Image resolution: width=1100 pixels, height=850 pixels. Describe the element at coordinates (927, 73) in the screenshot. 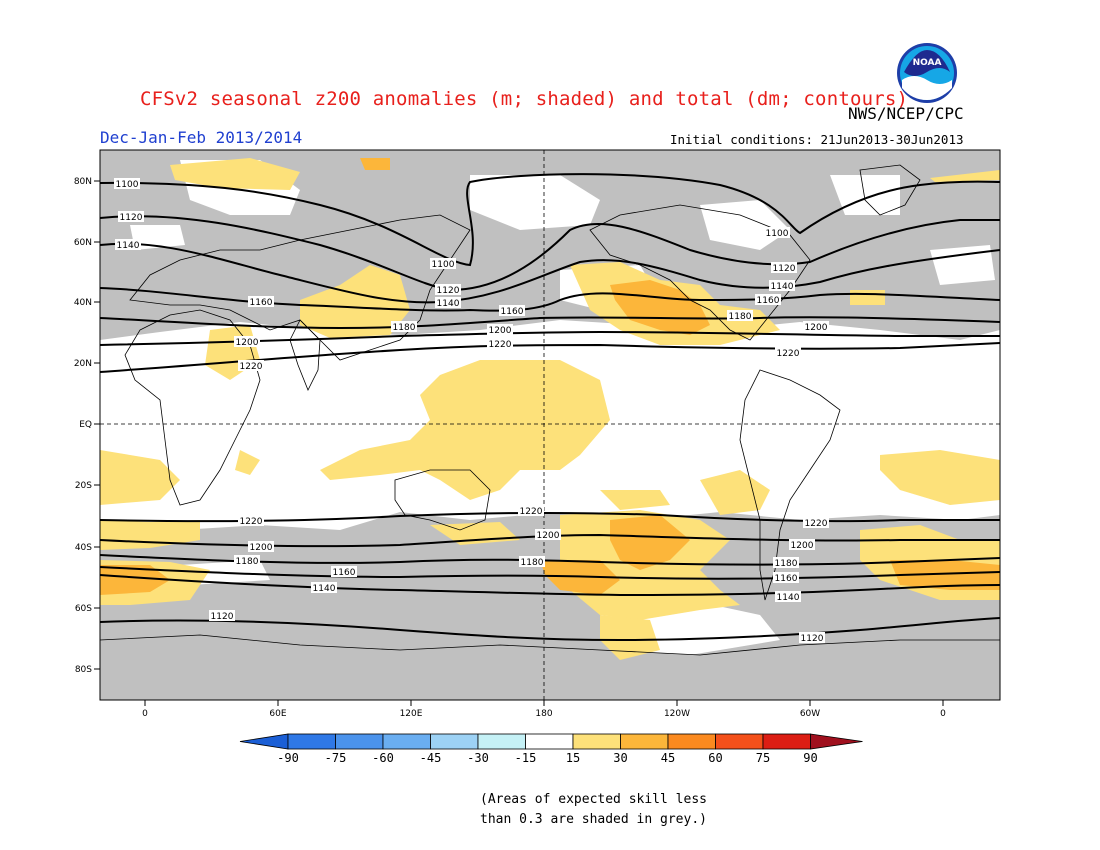

I see `noaa-logo: NOAA` at that location.